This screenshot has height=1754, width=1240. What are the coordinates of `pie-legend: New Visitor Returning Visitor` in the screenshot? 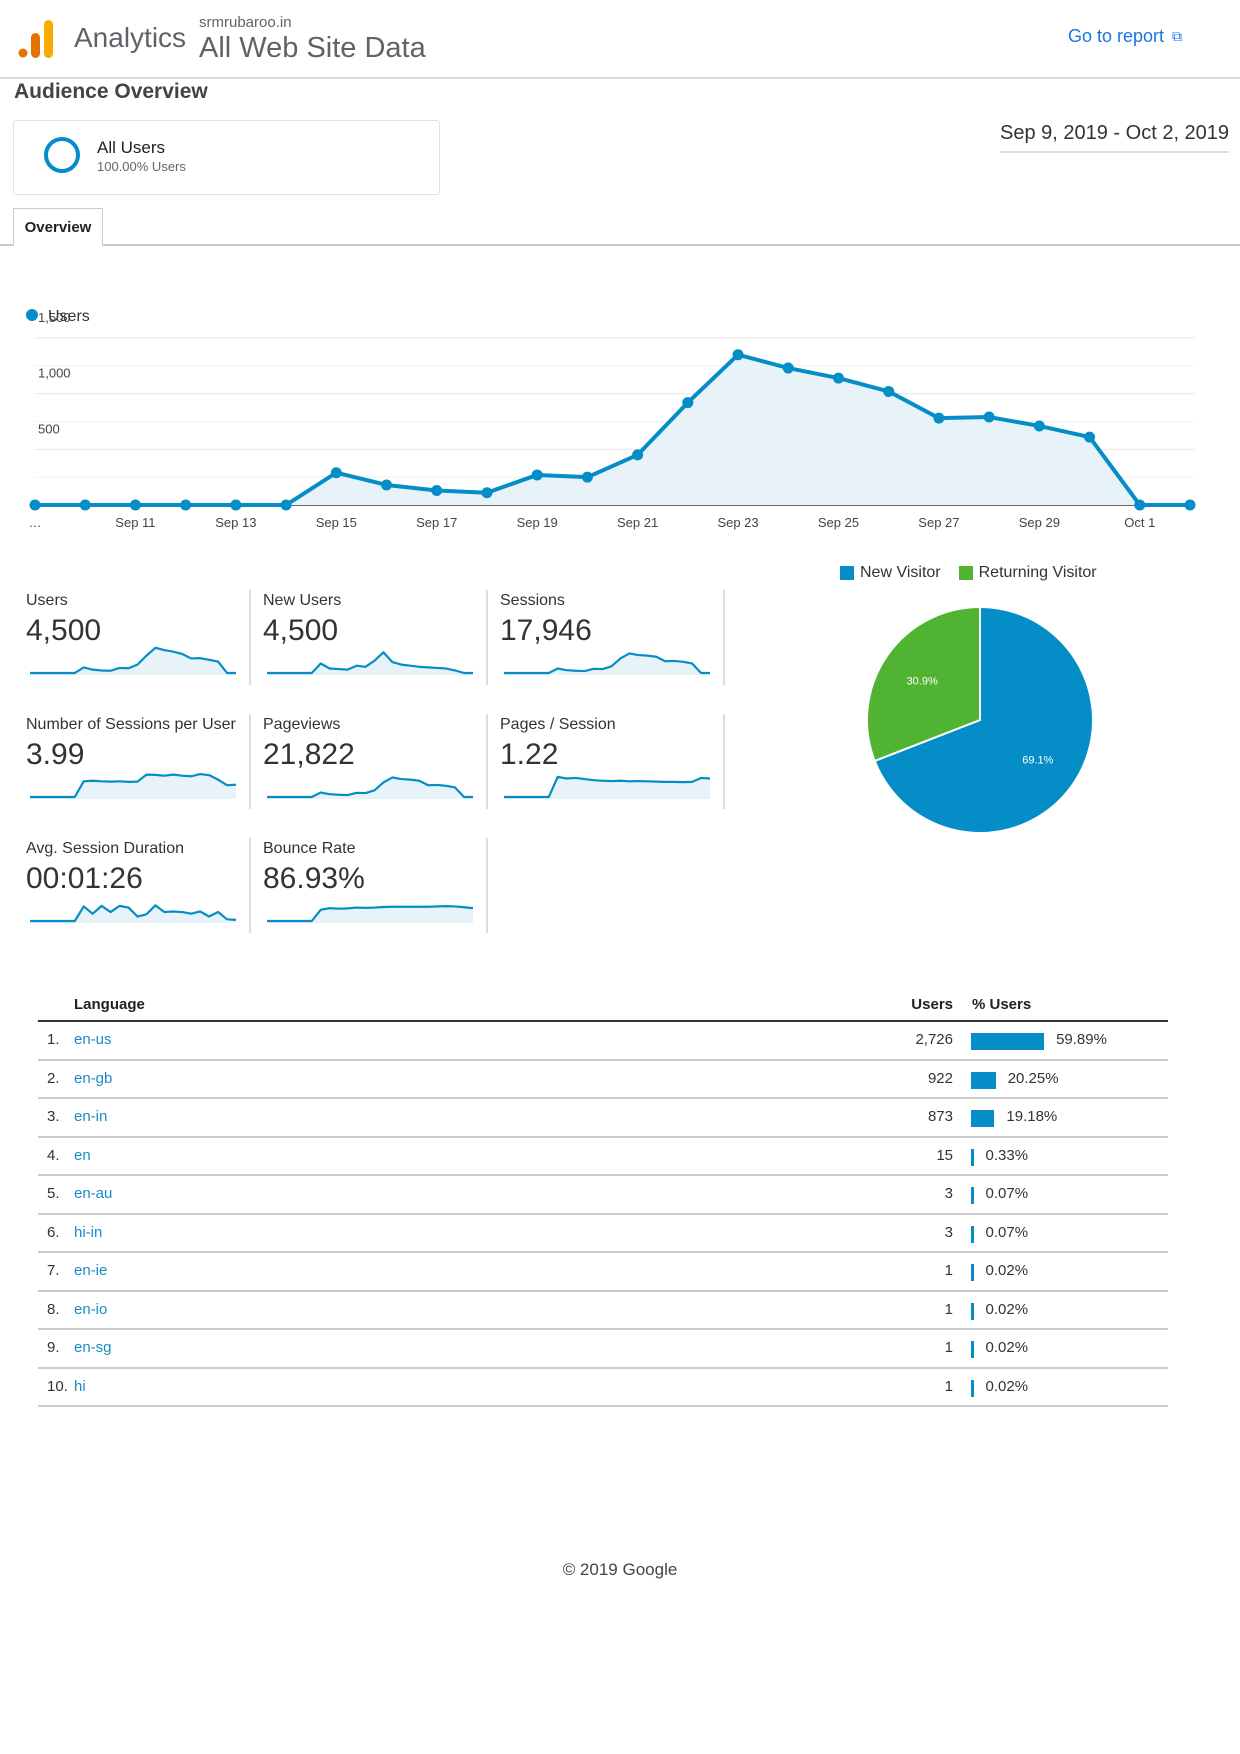 It's located at (968, 573).